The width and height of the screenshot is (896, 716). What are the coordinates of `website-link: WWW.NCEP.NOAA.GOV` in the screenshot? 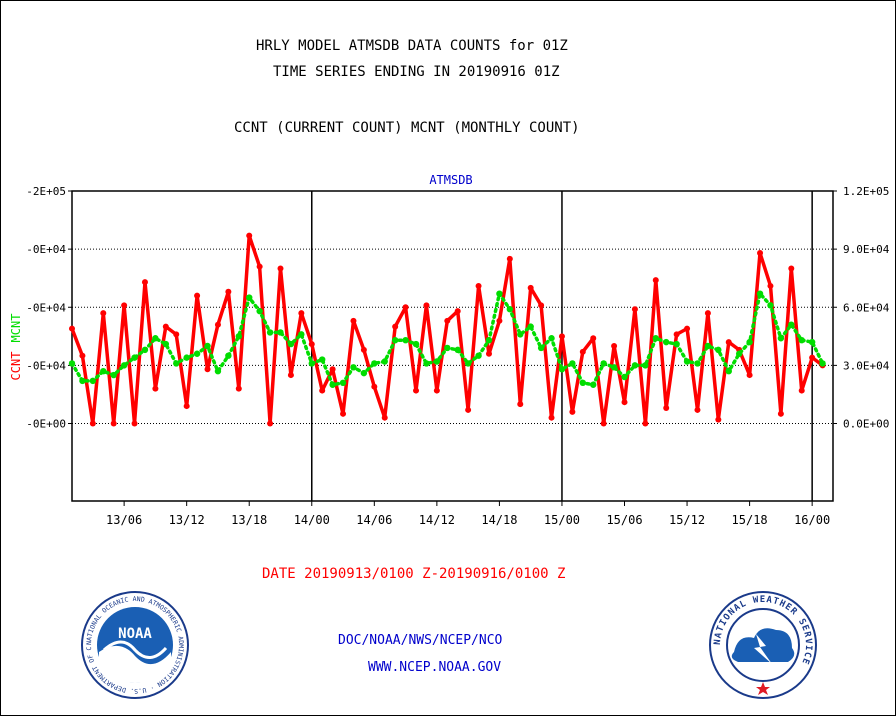 It's located at (435, 667).